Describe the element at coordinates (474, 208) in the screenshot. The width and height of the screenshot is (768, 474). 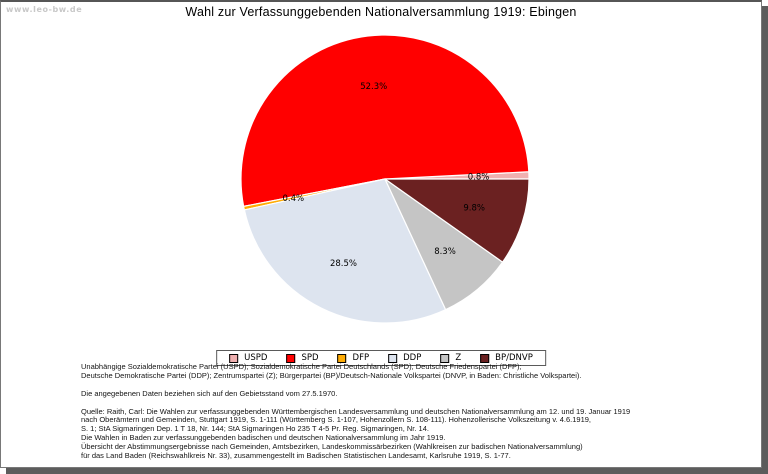
I see `slice-percent-label-bp-dnvp: 9.8%` at that location.